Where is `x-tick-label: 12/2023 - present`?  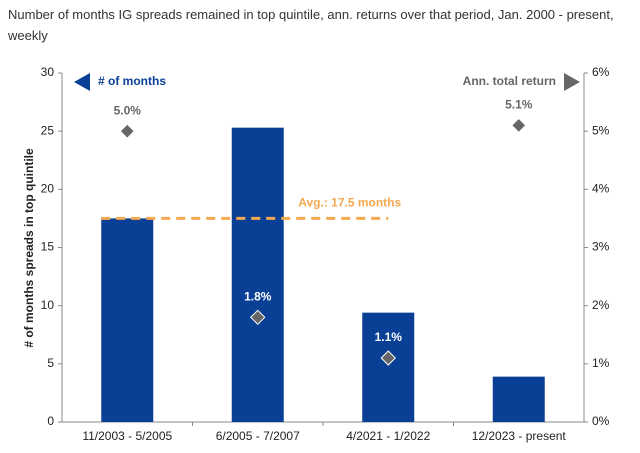 x-tick-label: 12/2023 - present is located at coordinates (519, 436).